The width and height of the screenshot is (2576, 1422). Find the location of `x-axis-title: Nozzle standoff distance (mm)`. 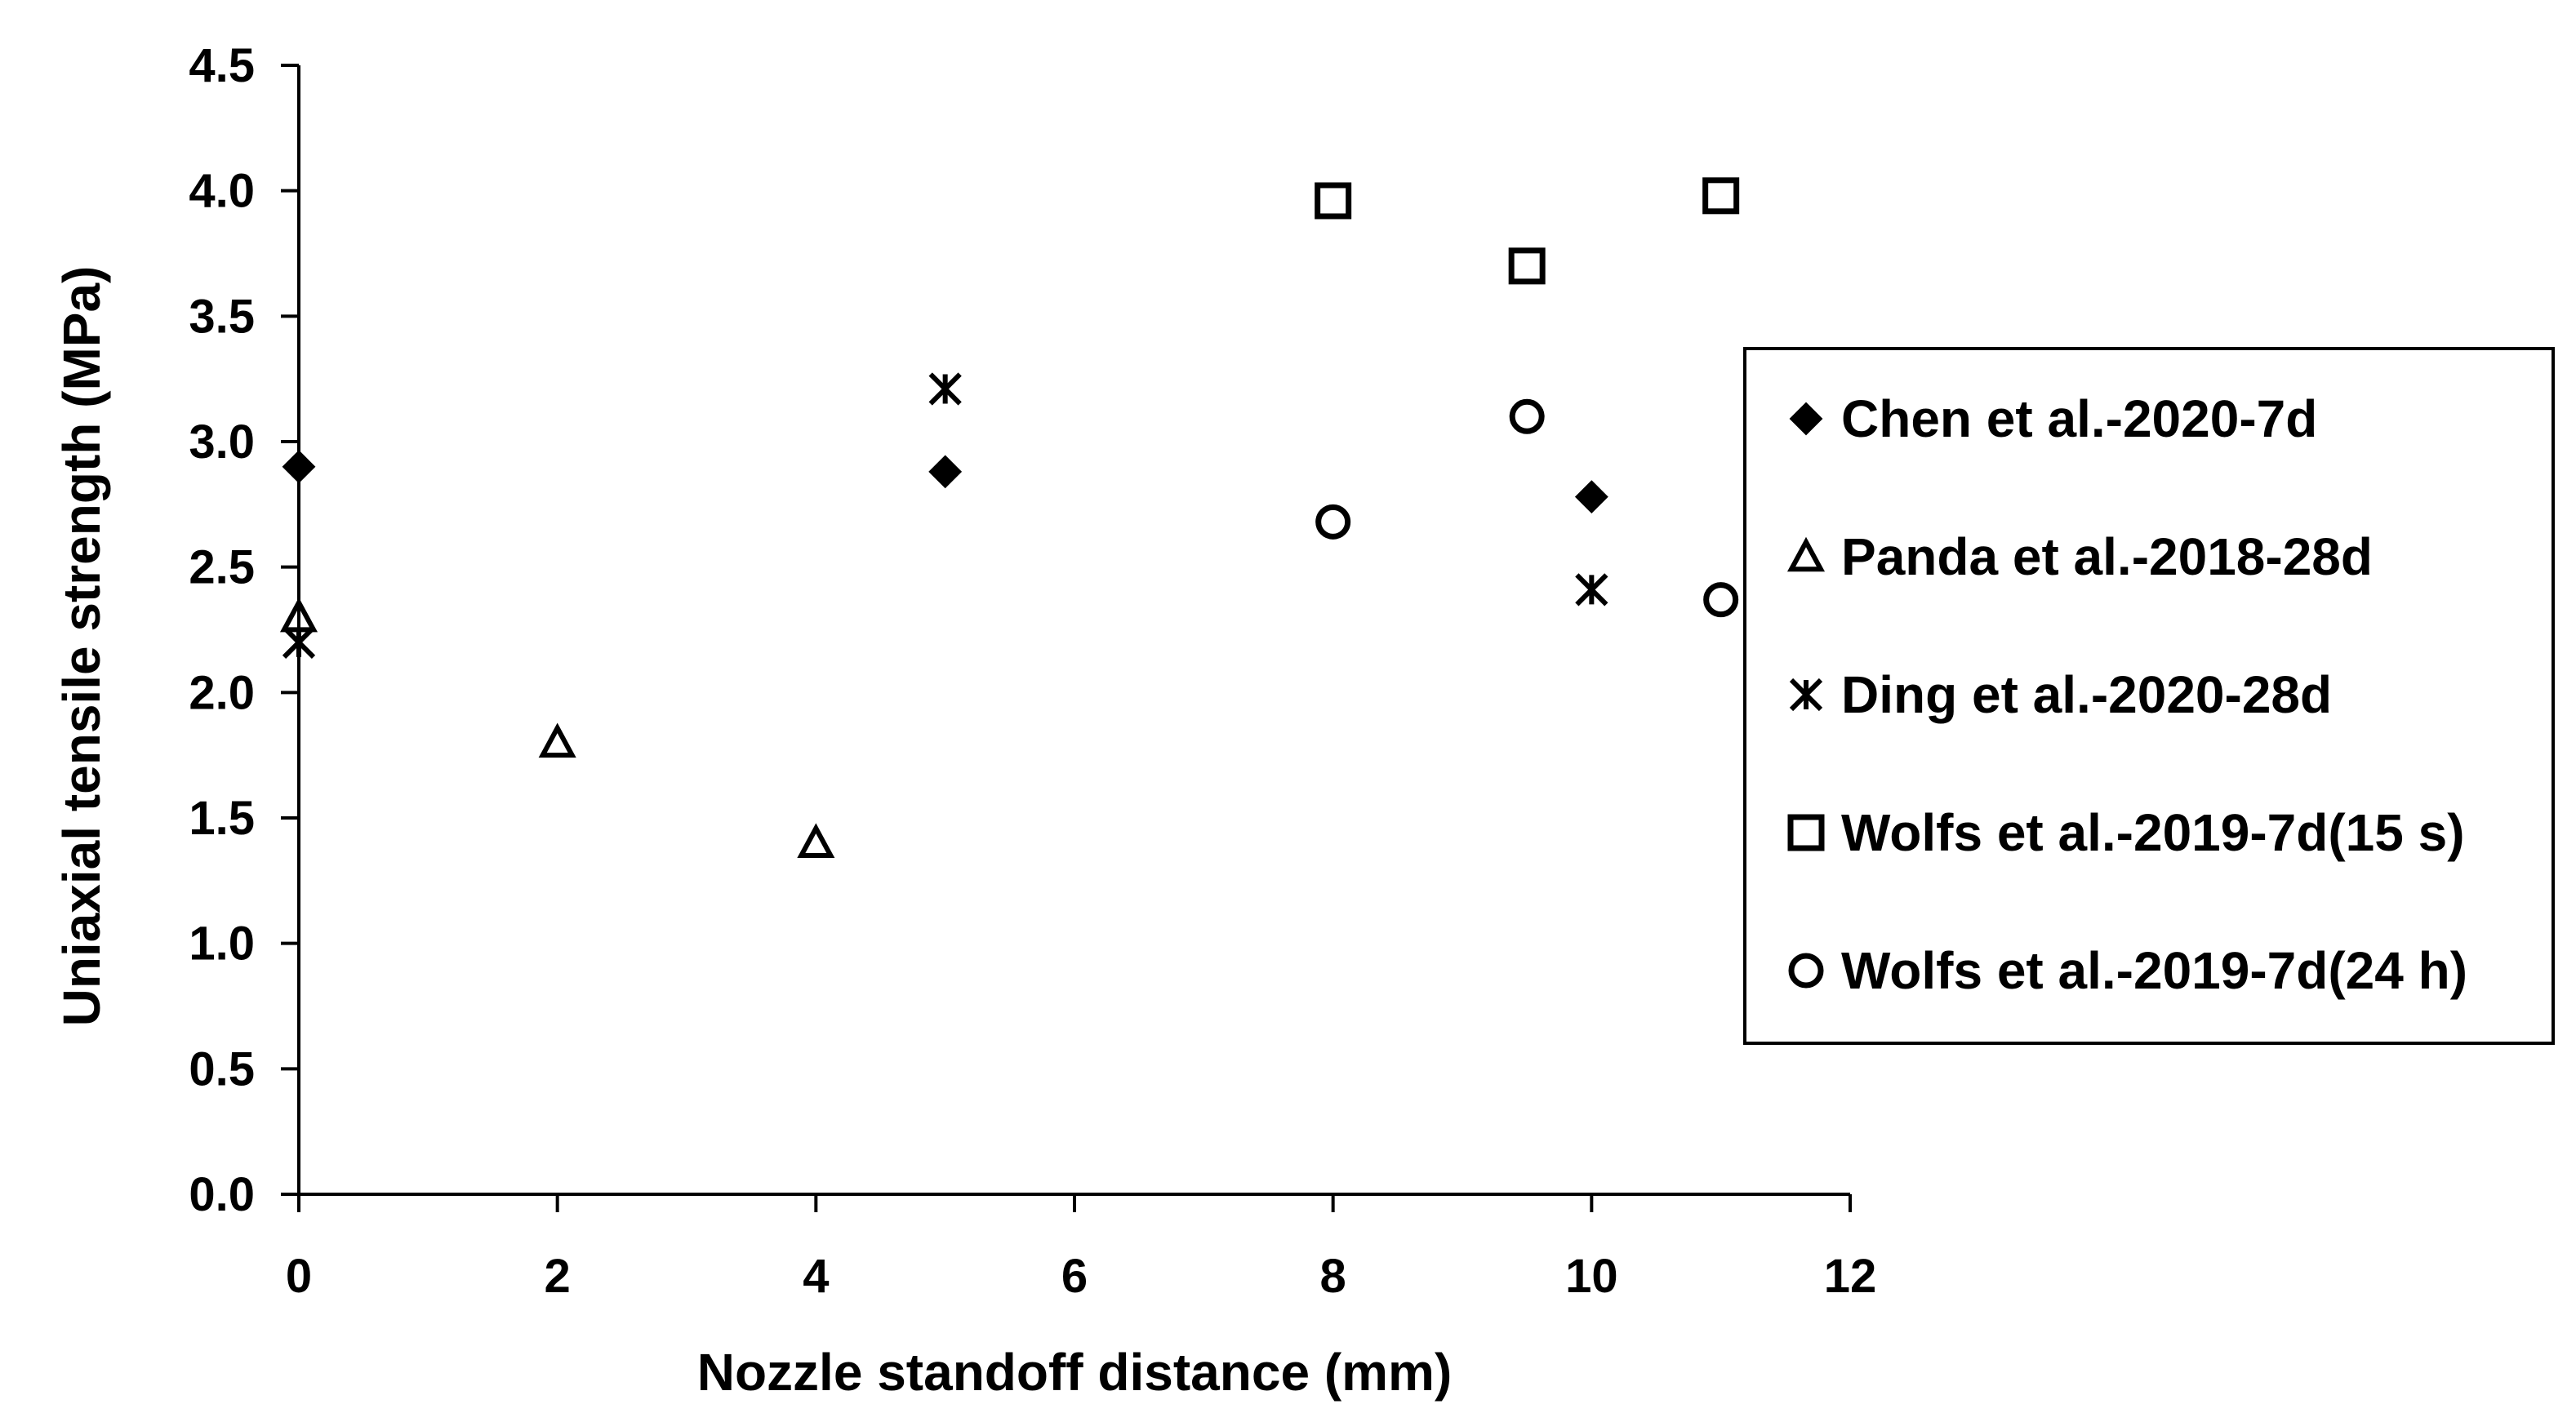

x-axis-title: Nozzle standoff distance (mm) is located at coordinates (1075, 1372).